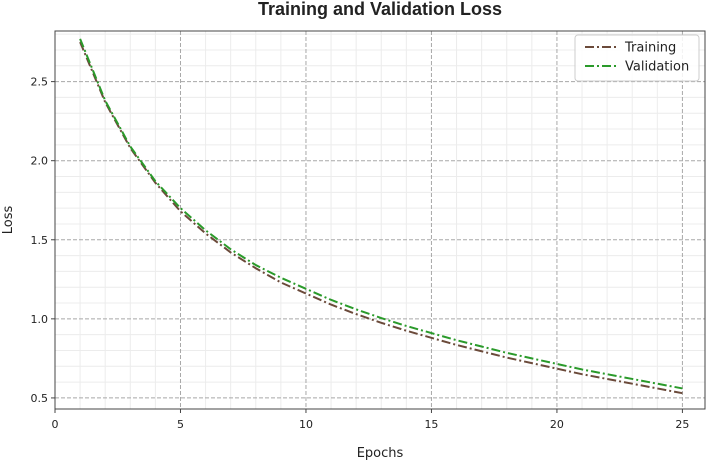  What do you see at coordinates (306, 424) in the screenshot?
I see `x-tick-label: 10` at bounding box center [306, 424].